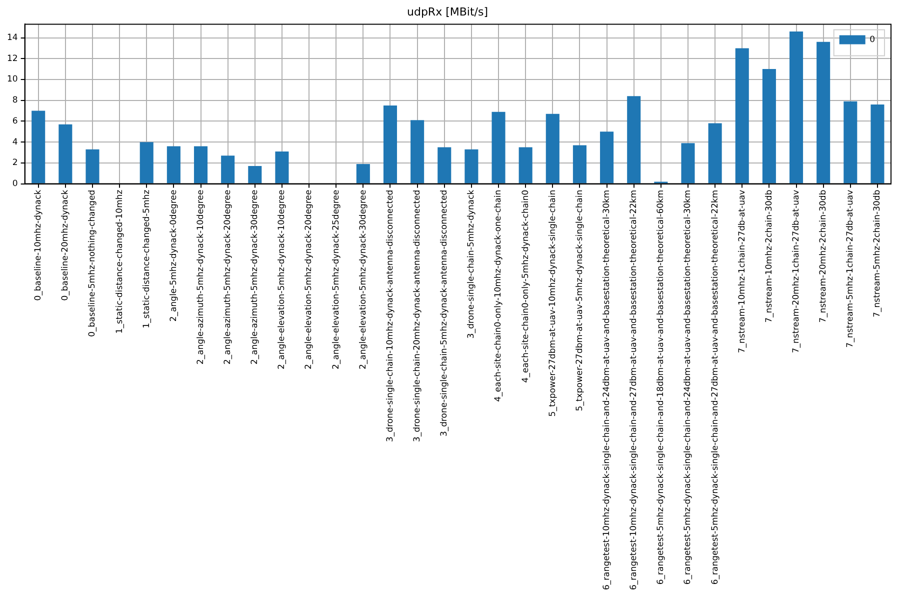 The image size is (900, 600). Describe the element at coordinates (390, 316) in the screenshot. I see `x-tick-label: 3_drone-single-chain-10mhz-dynack-antenna-disconnected` at that location.